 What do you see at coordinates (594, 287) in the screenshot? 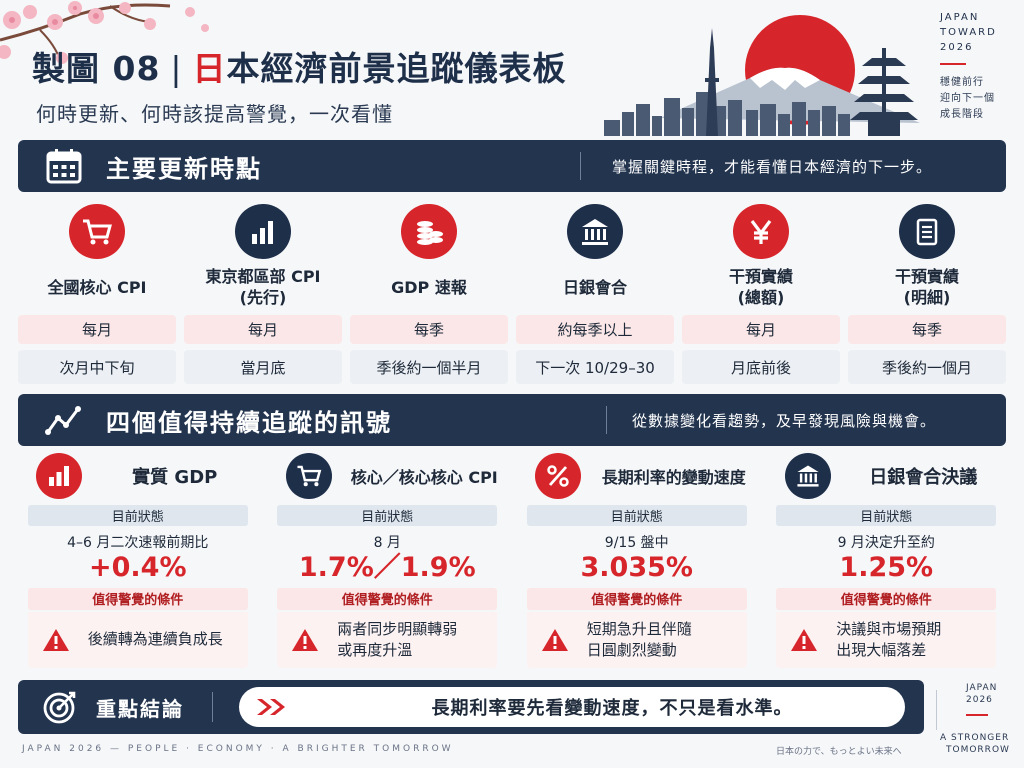
I see `indicator-name: 日銀會合` at bounding box center [594, 287].